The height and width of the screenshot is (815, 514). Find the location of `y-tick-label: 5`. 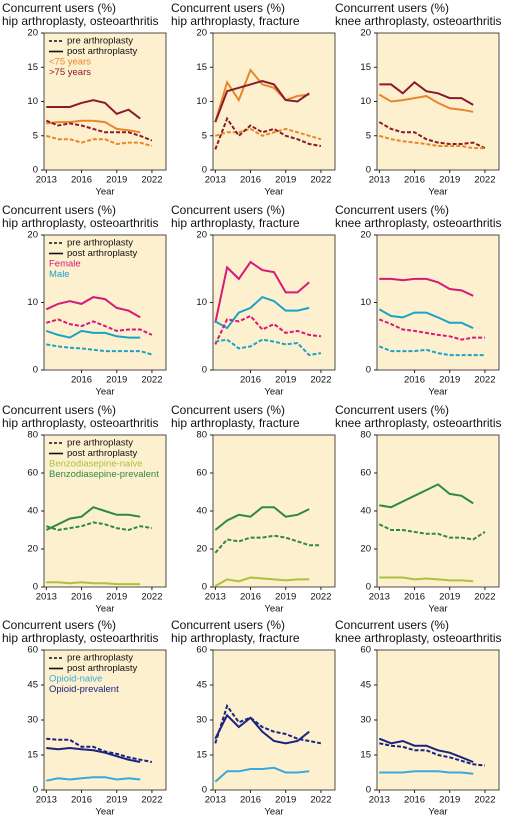

y-tick-label: 5 is located at coordinates (204, 135).